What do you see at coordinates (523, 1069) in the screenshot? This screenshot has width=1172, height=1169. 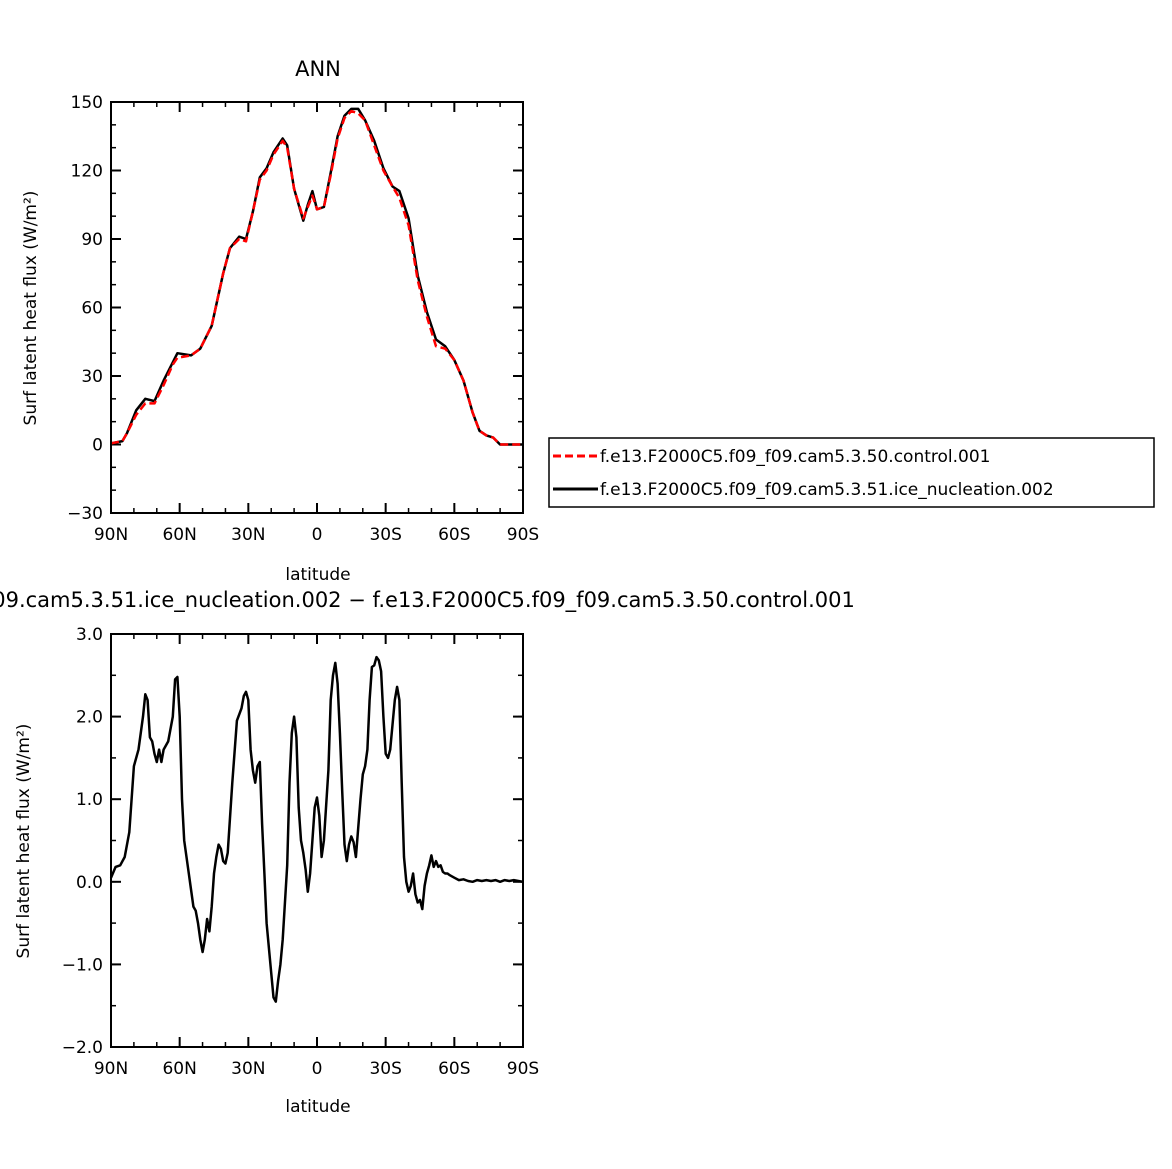 I see `bottom-x-tick-label: 90S` at bounding box center [523, 1069].